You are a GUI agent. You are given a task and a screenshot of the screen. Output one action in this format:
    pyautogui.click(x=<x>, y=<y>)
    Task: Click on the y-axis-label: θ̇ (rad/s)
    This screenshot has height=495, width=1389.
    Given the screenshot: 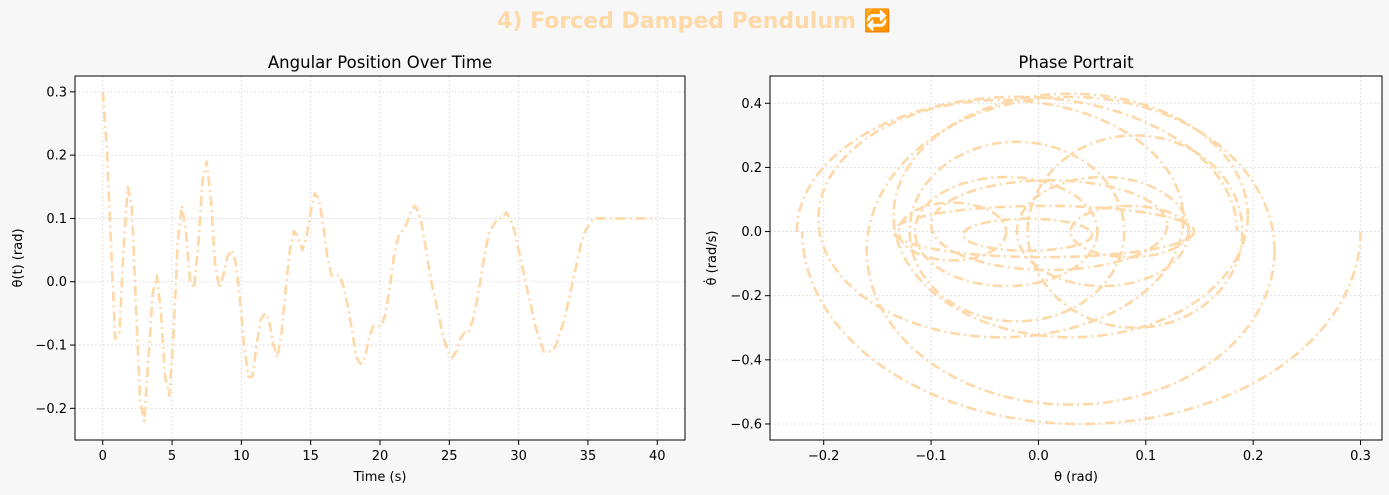 What is the action you would take?
    pyautogui.click(x=712, y=258)
    